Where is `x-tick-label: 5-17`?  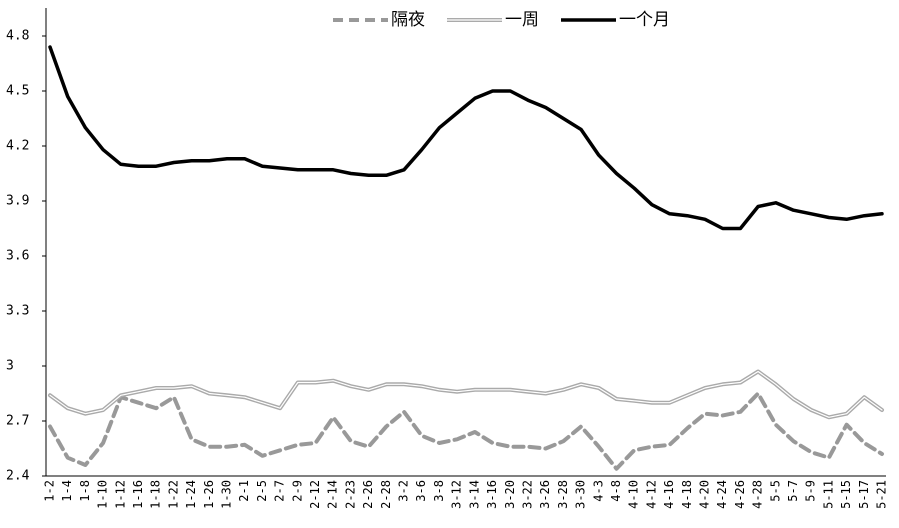
x-tick-label: 5-17 is located at coordinates (864, 494).